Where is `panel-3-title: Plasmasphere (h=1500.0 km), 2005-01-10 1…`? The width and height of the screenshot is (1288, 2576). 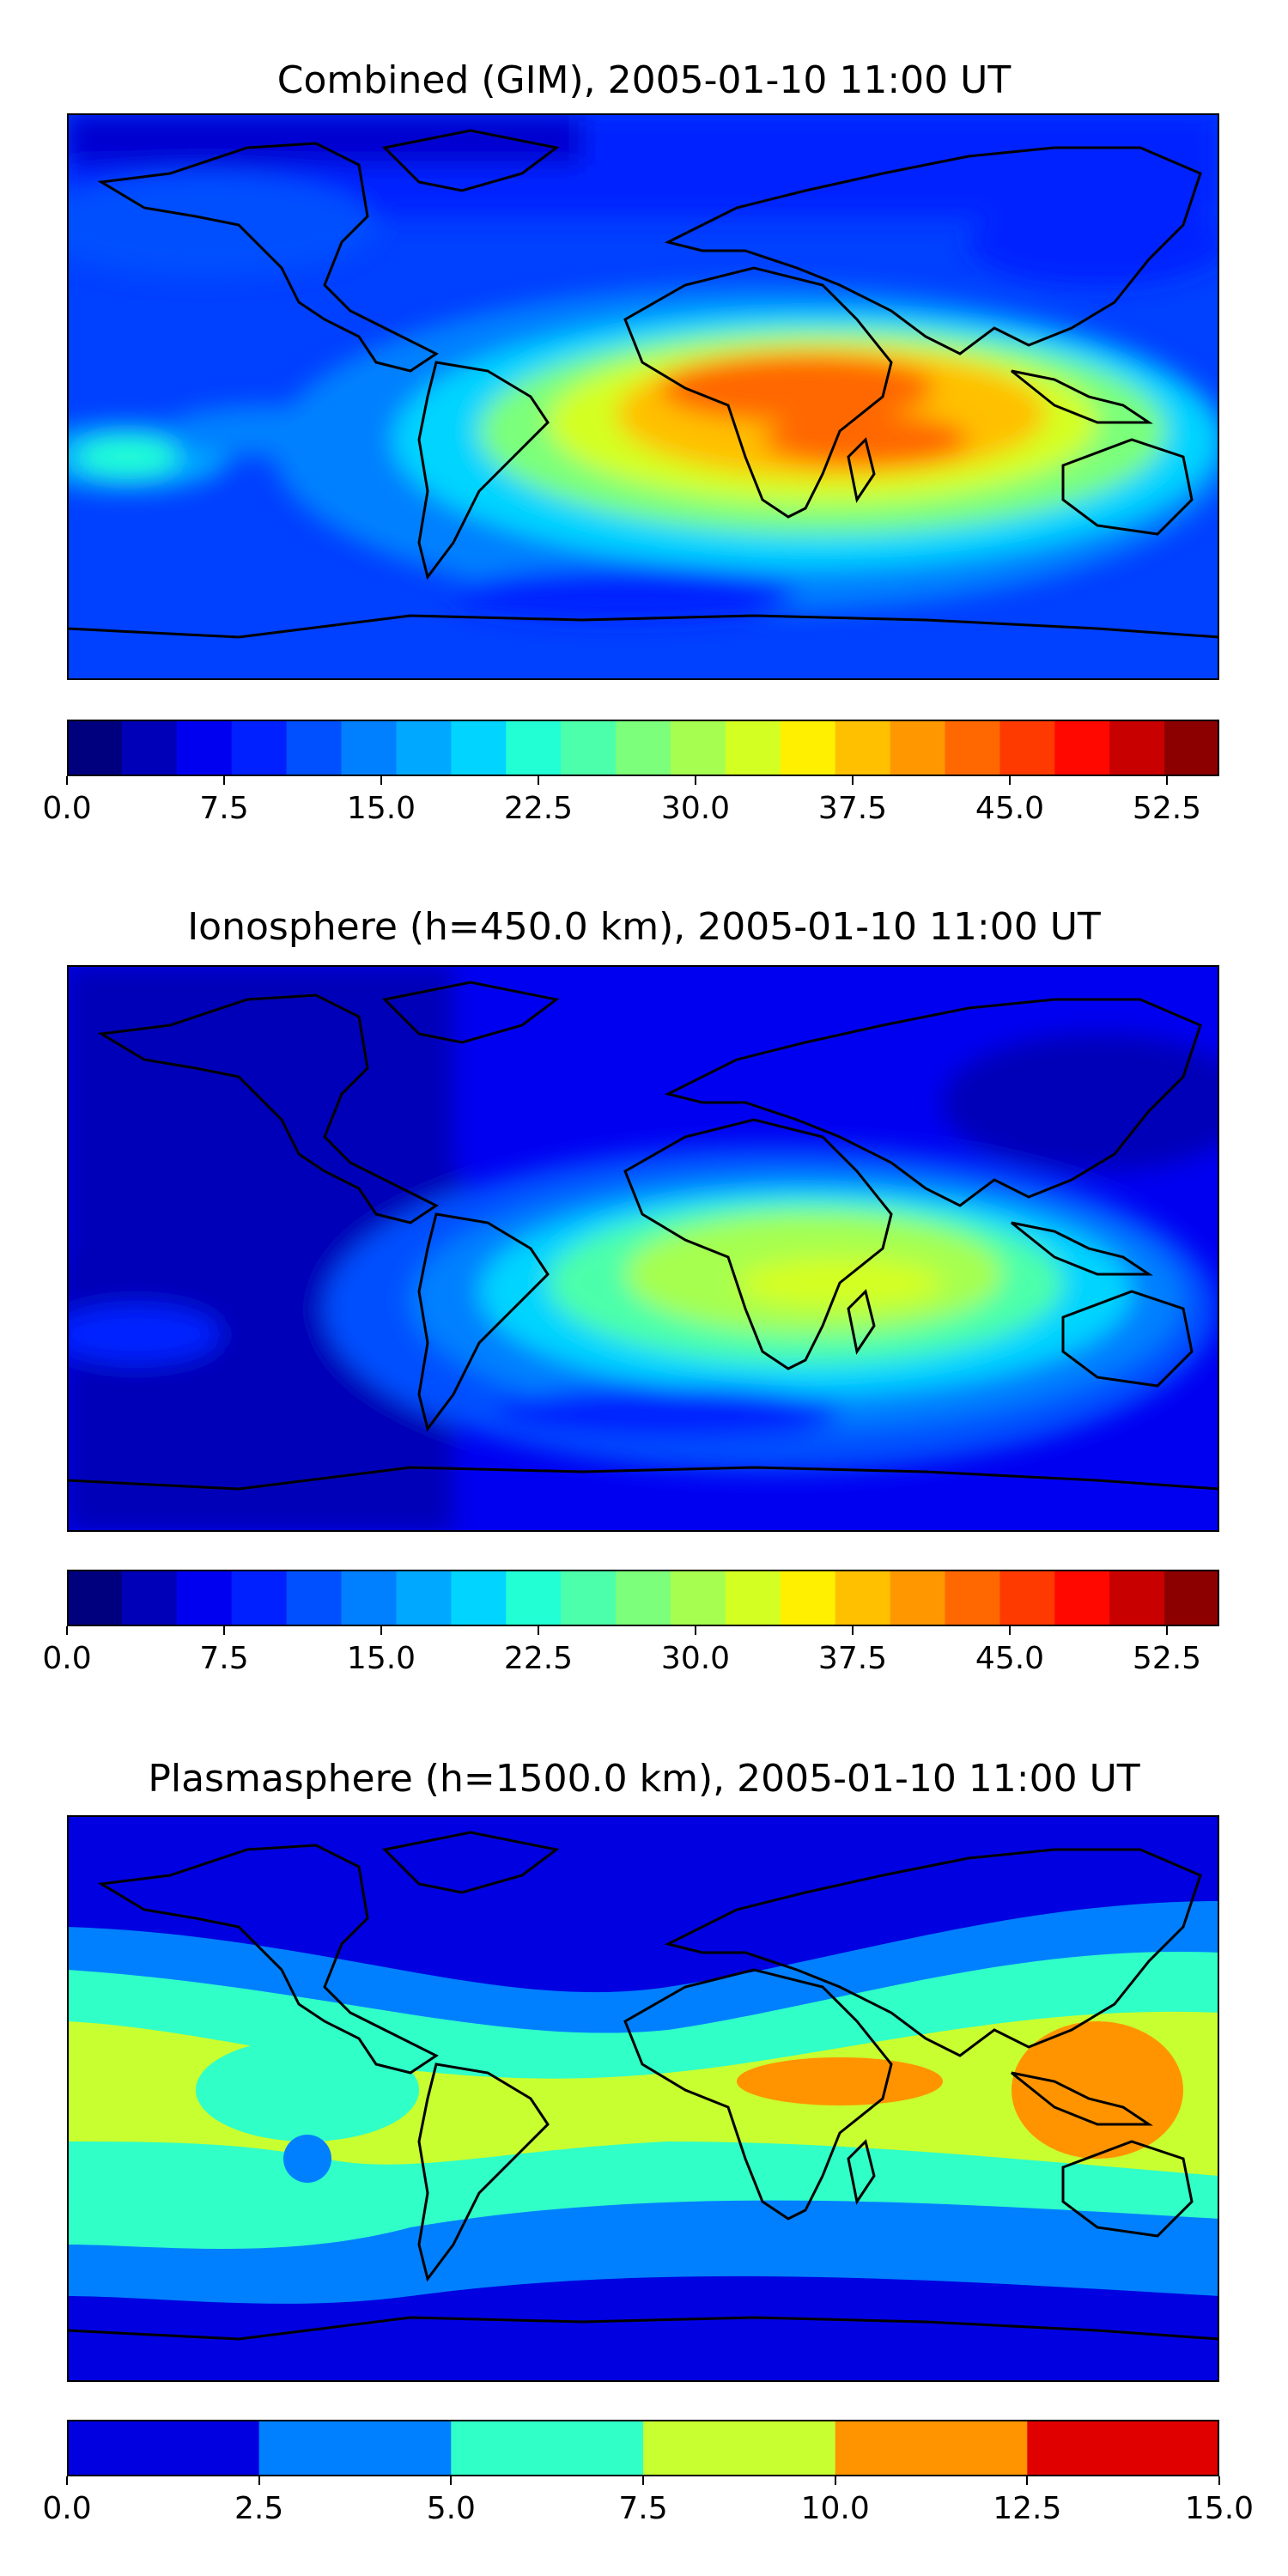 panel-3-title: Plasmasphere (h=1500.0 km), 2005-01-10 1… is located at coordinates (644, 1779).